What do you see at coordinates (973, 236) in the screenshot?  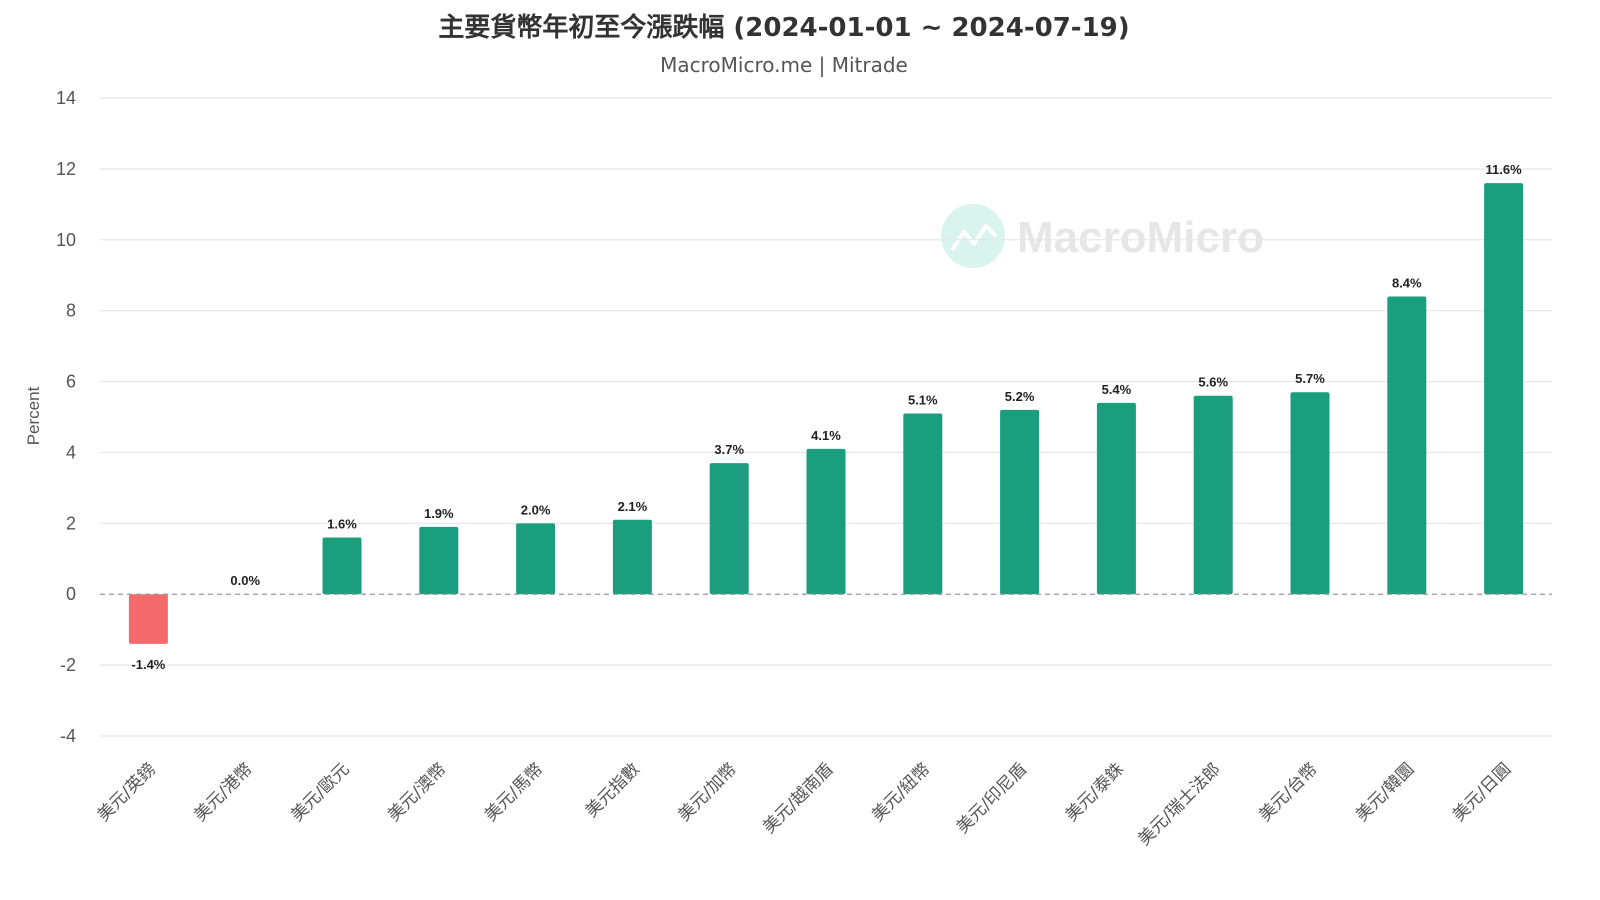 I see `macromicro-logo-icon` at bounding box center [973, 236].